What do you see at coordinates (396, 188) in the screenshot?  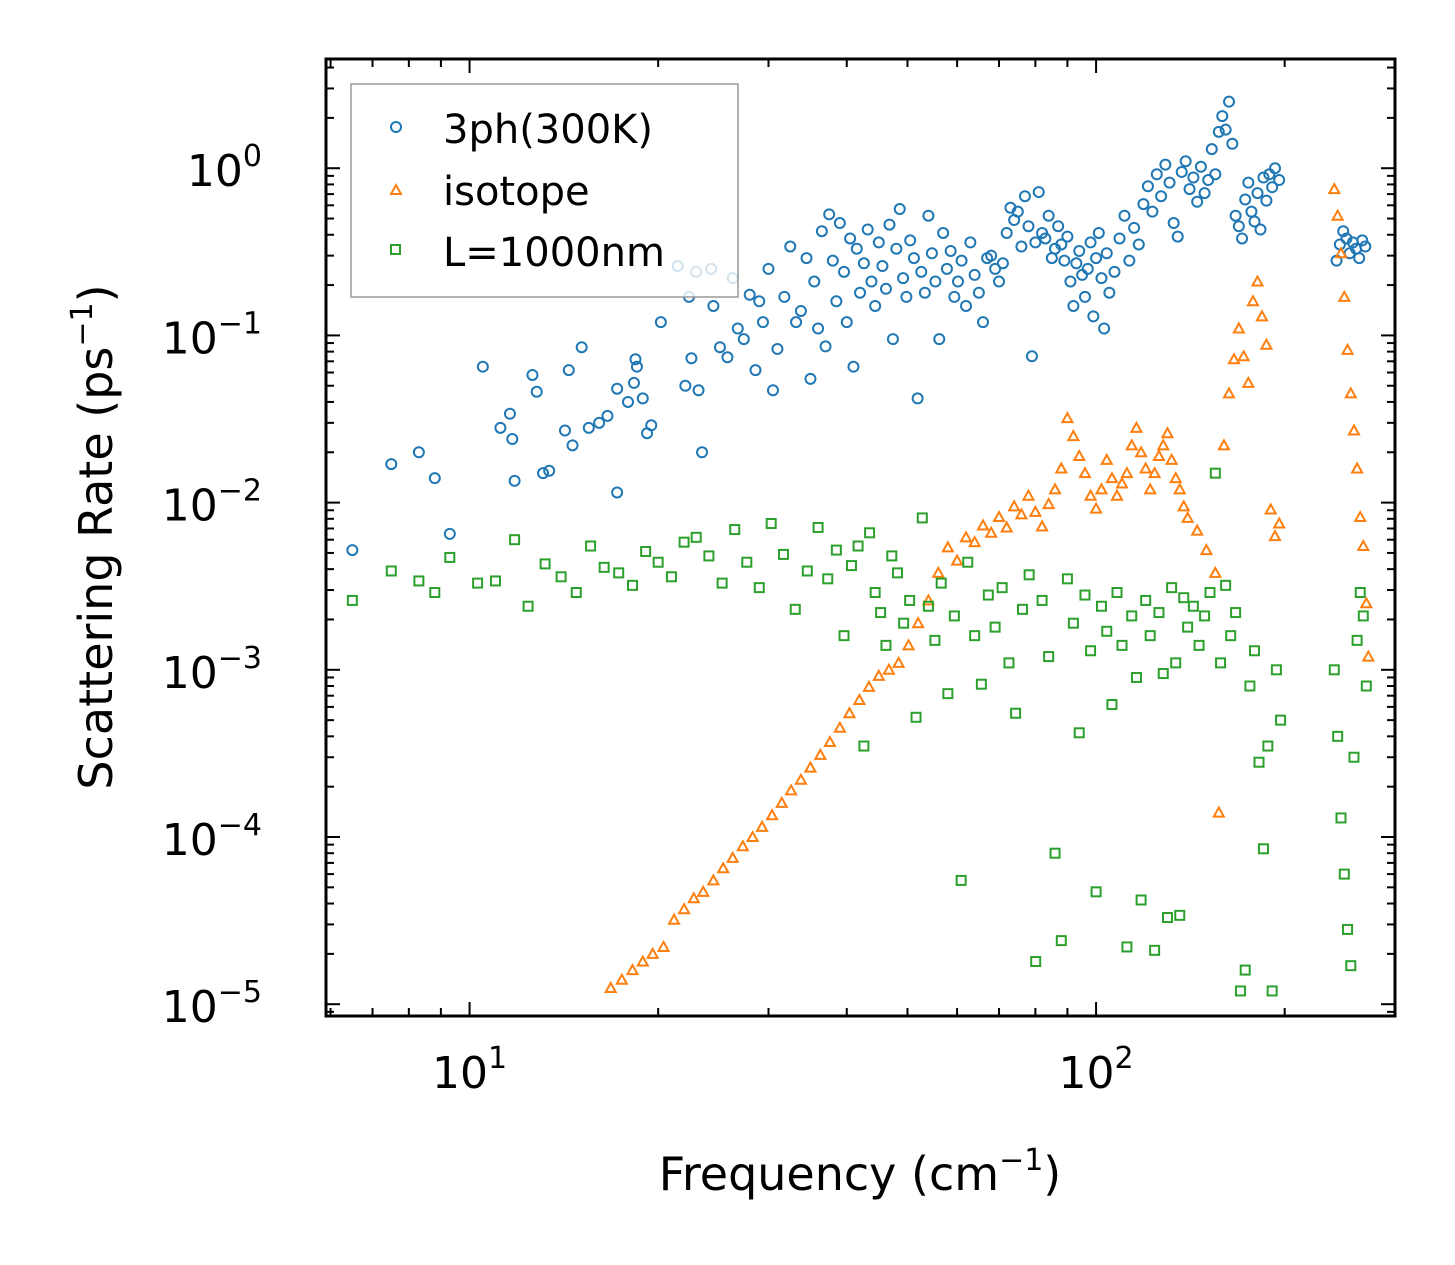 I see `legend-marker-isotope` at bounding box center [396, 188].